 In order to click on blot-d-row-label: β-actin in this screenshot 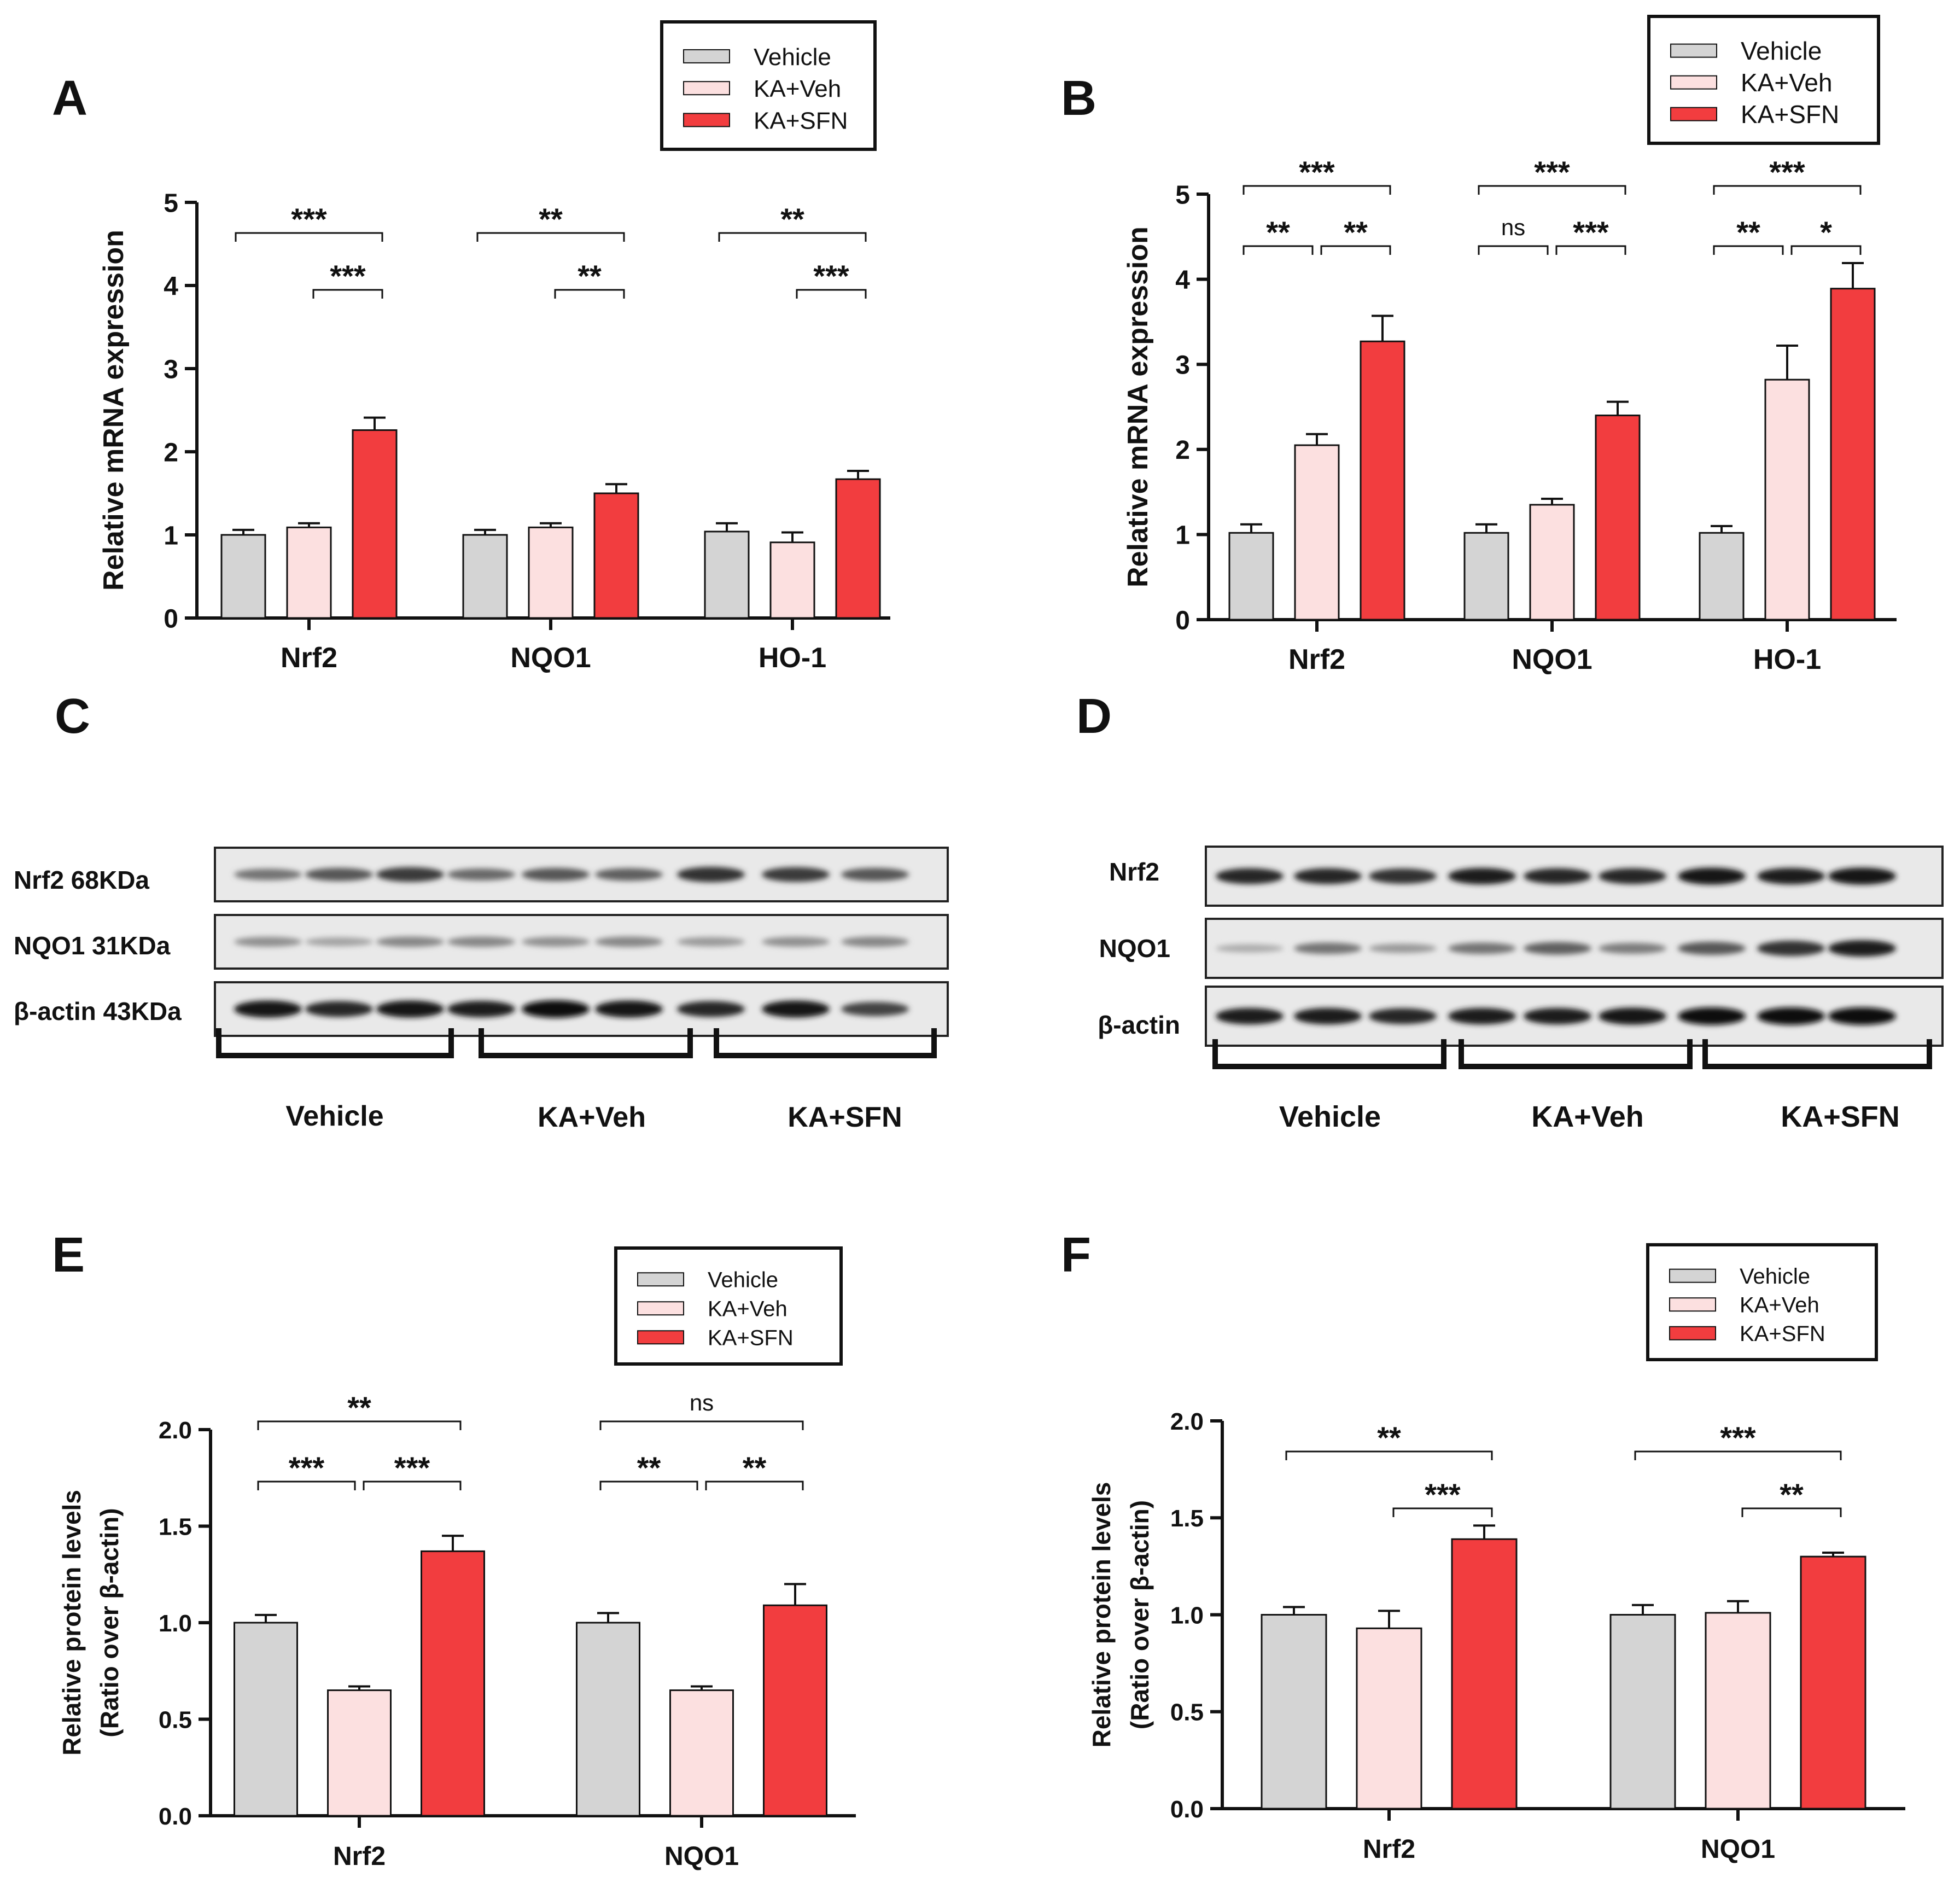, I will do `click(1139, 1025)`.